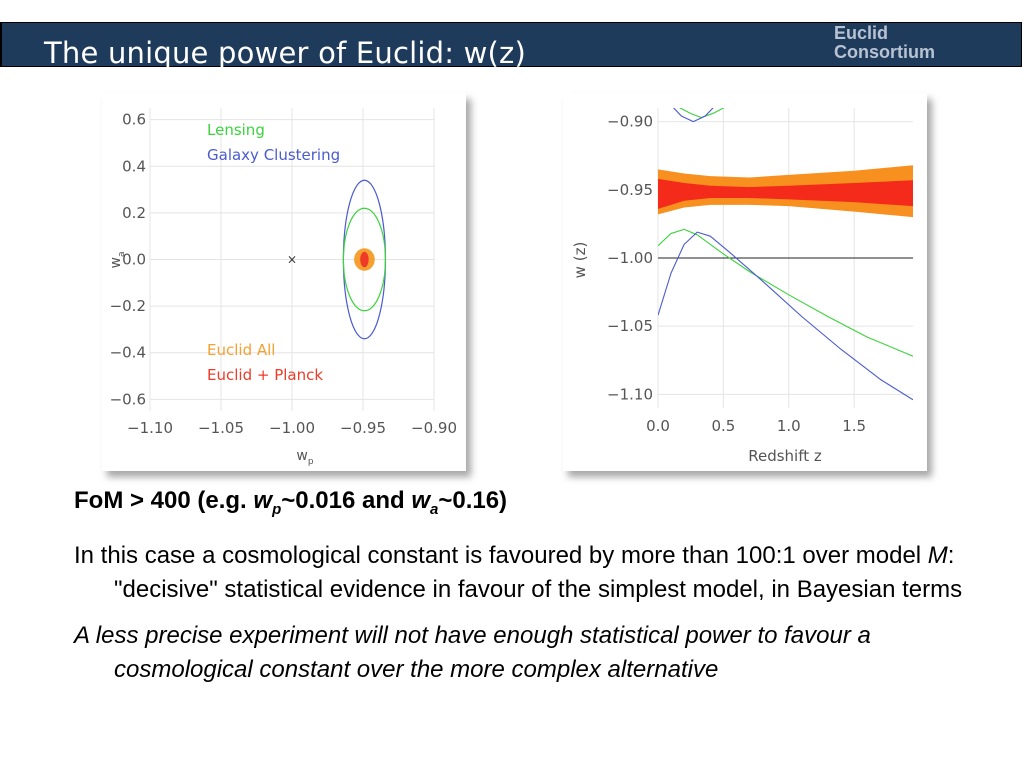 The width and height of the screenshot is (1024, 768). I want to click on y-tick-label: −1.10, so click(630, 394).